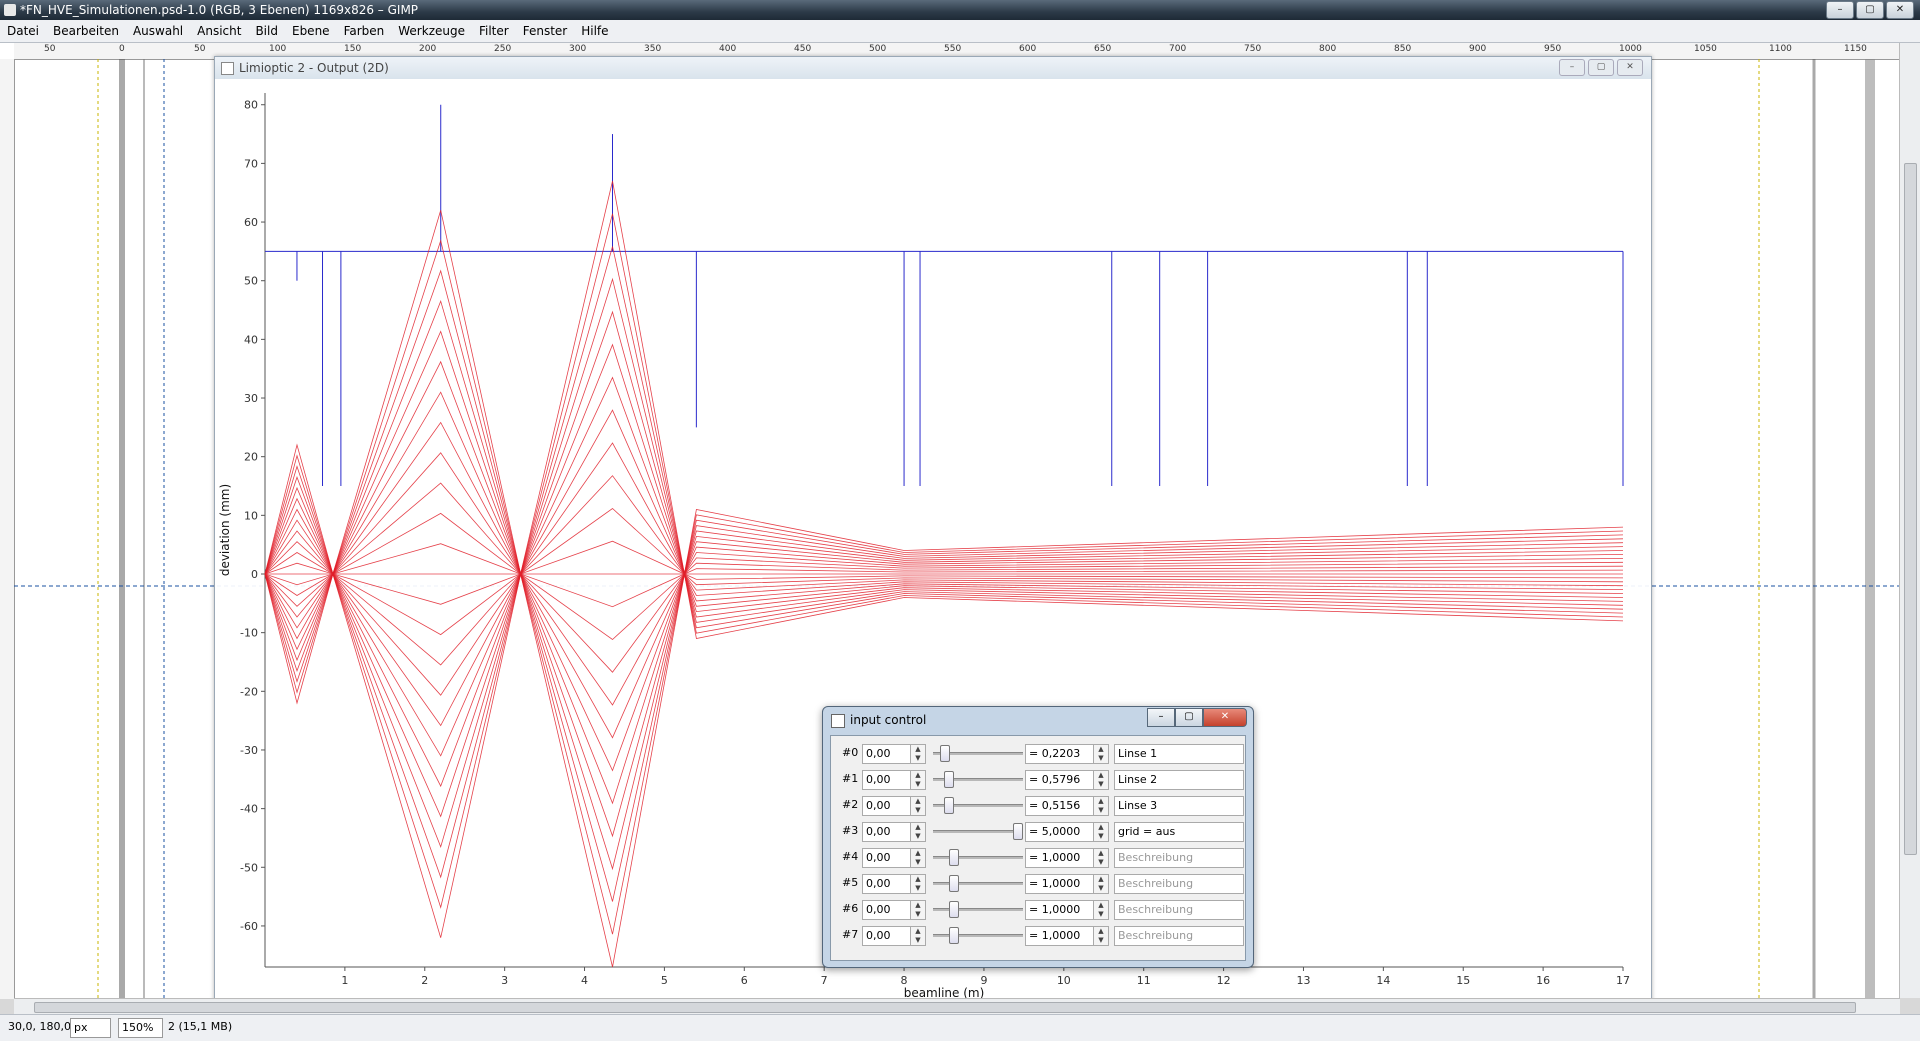 This screenshot has height=1041, width=1920. What do you see at coordinates (1059, 754) in the screenshot?
I see `parameter-result-input: = 0,2203` at bounding box center [1059, 754].